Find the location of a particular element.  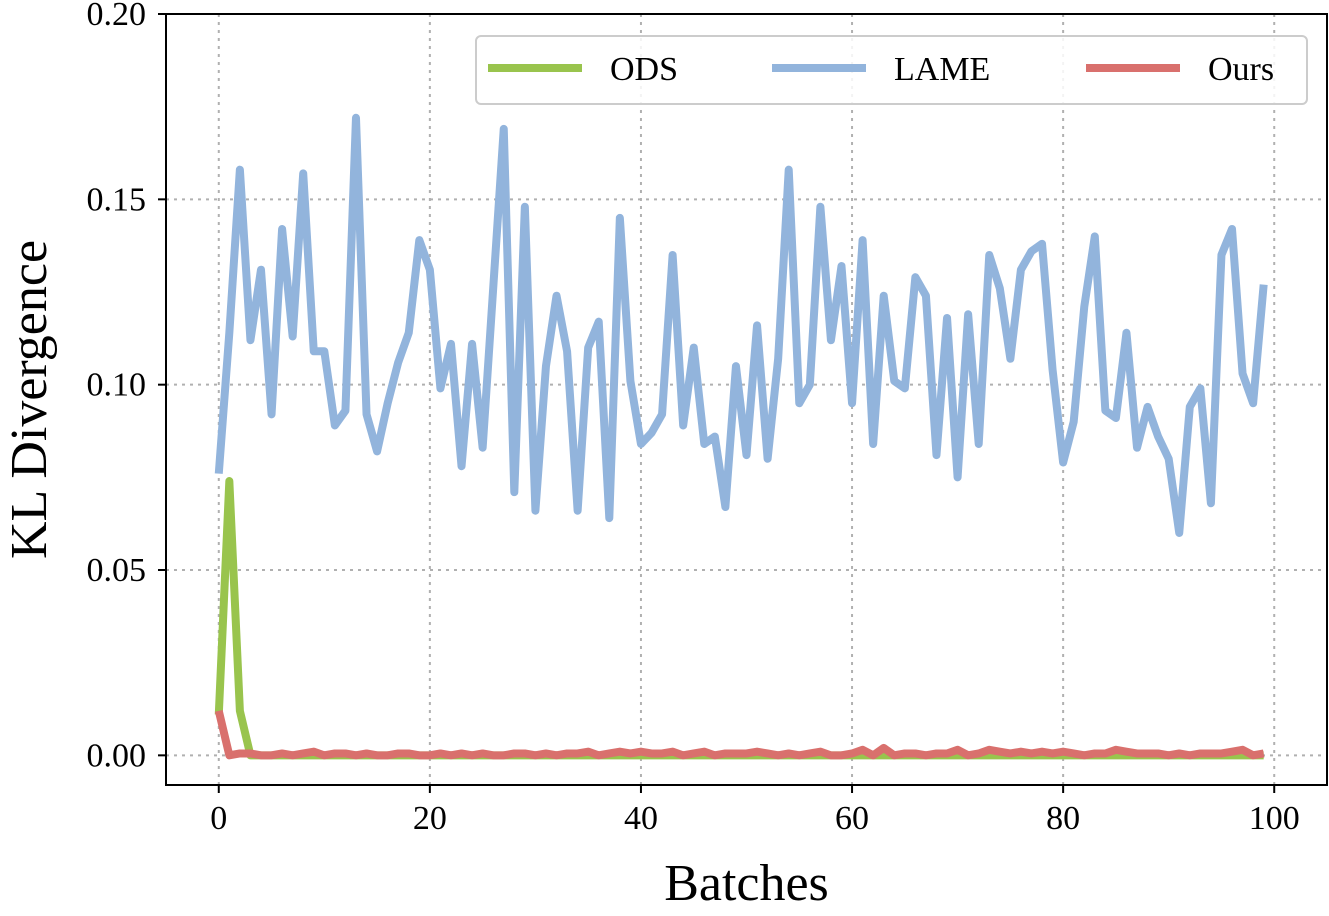

legend-label-lame: LAME is located at coordinates (942, 69).